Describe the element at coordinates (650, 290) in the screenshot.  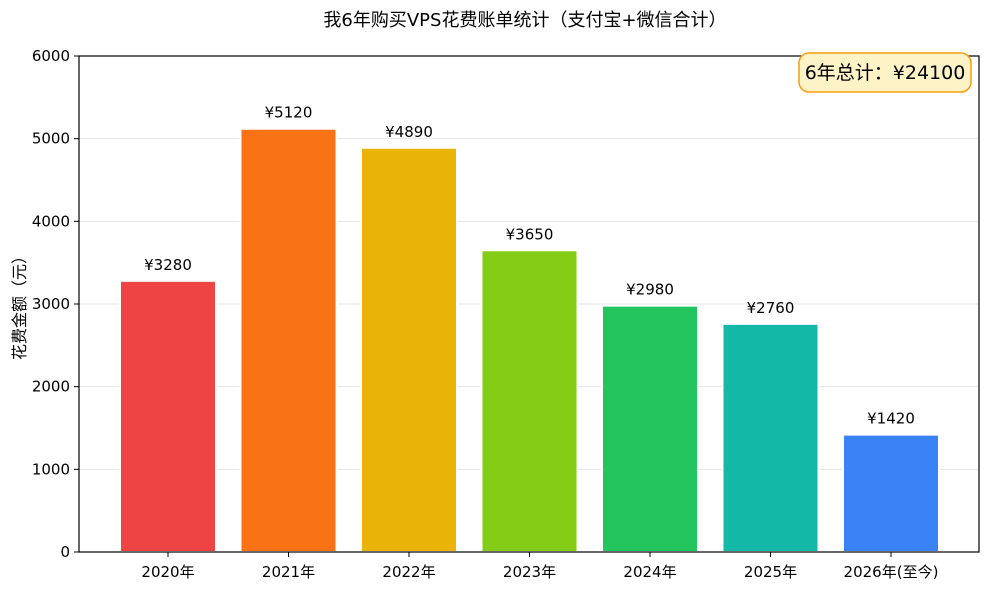
I see `bar-value-label: ¥2980` at that location.